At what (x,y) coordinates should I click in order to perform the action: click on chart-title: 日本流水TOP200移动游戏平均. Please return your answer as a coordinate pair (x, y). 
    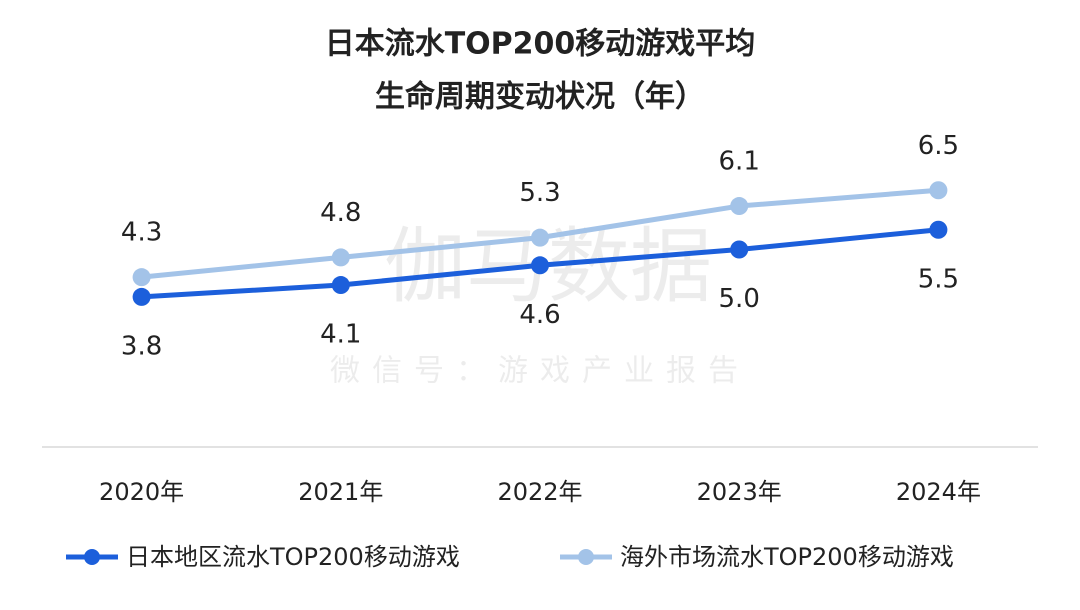
    Looking at the image, I should click on (540, 44).